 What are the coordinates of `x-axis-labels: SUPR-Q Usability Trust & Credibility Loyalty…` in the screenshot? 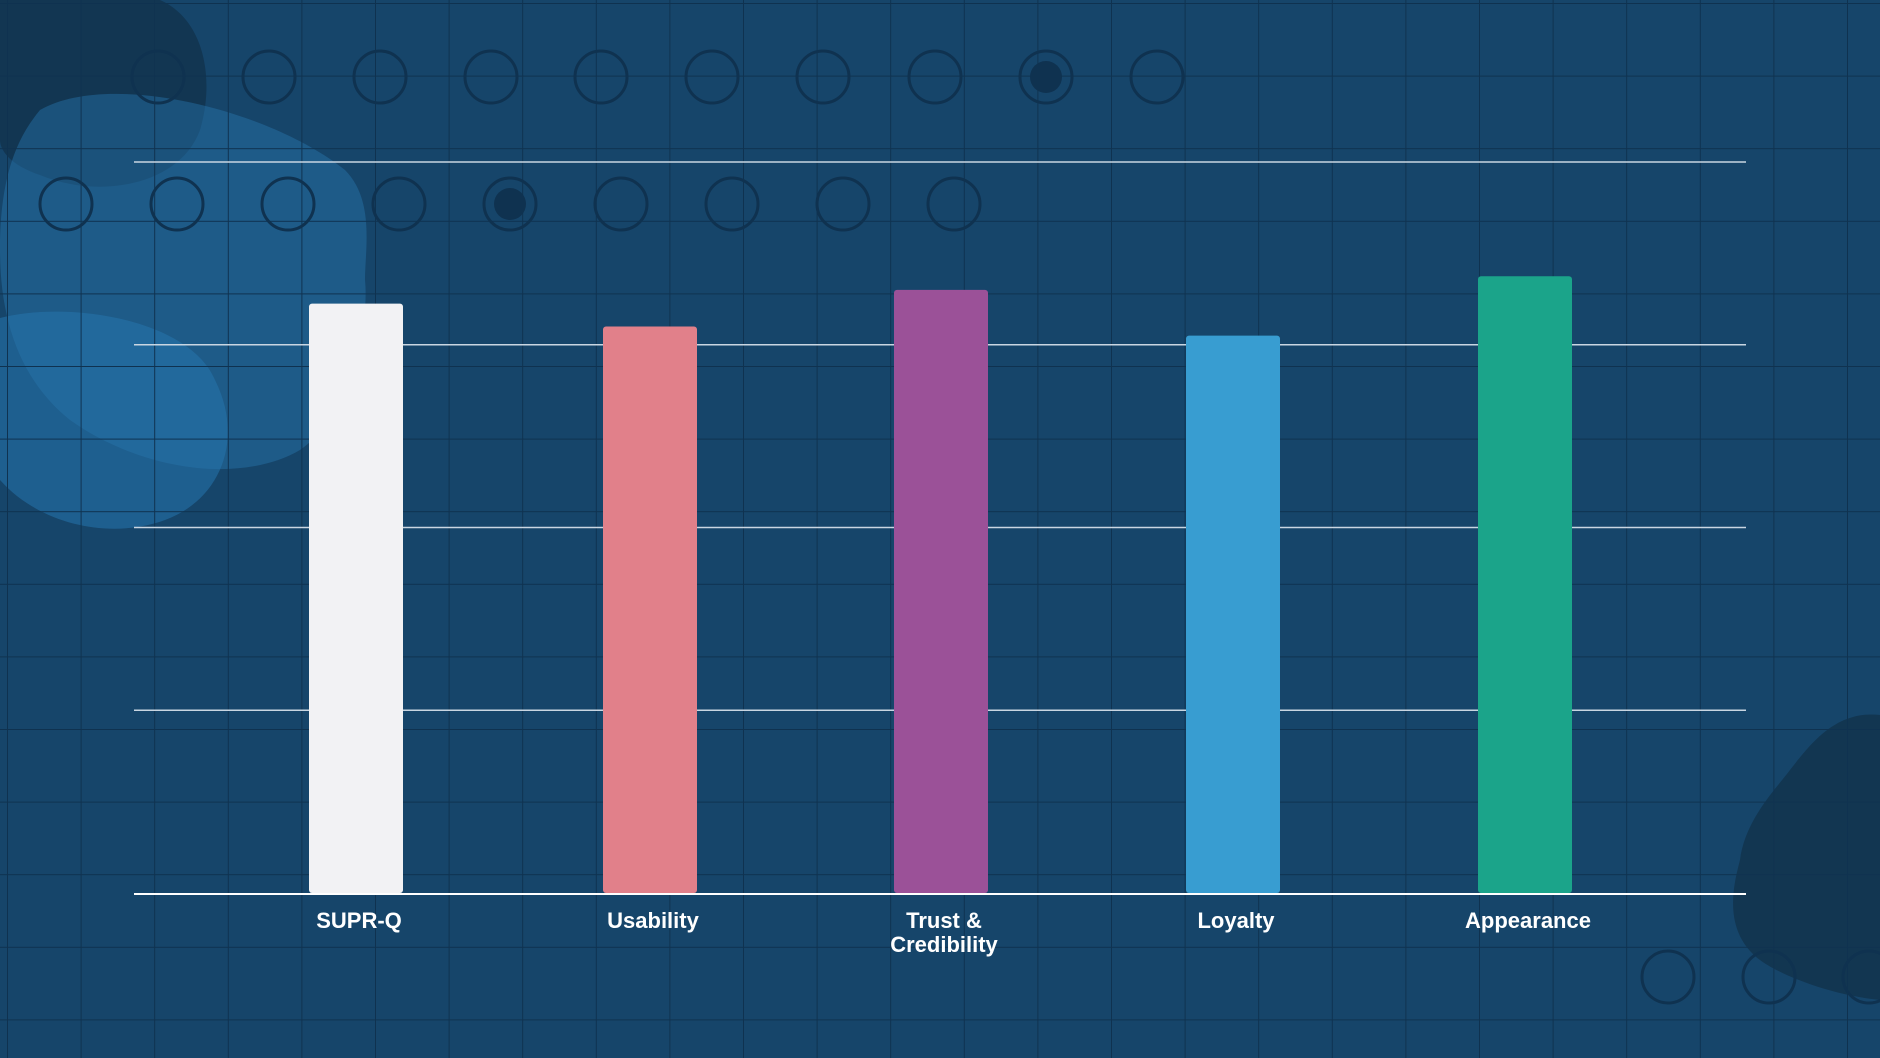 It's located at (953, 932).